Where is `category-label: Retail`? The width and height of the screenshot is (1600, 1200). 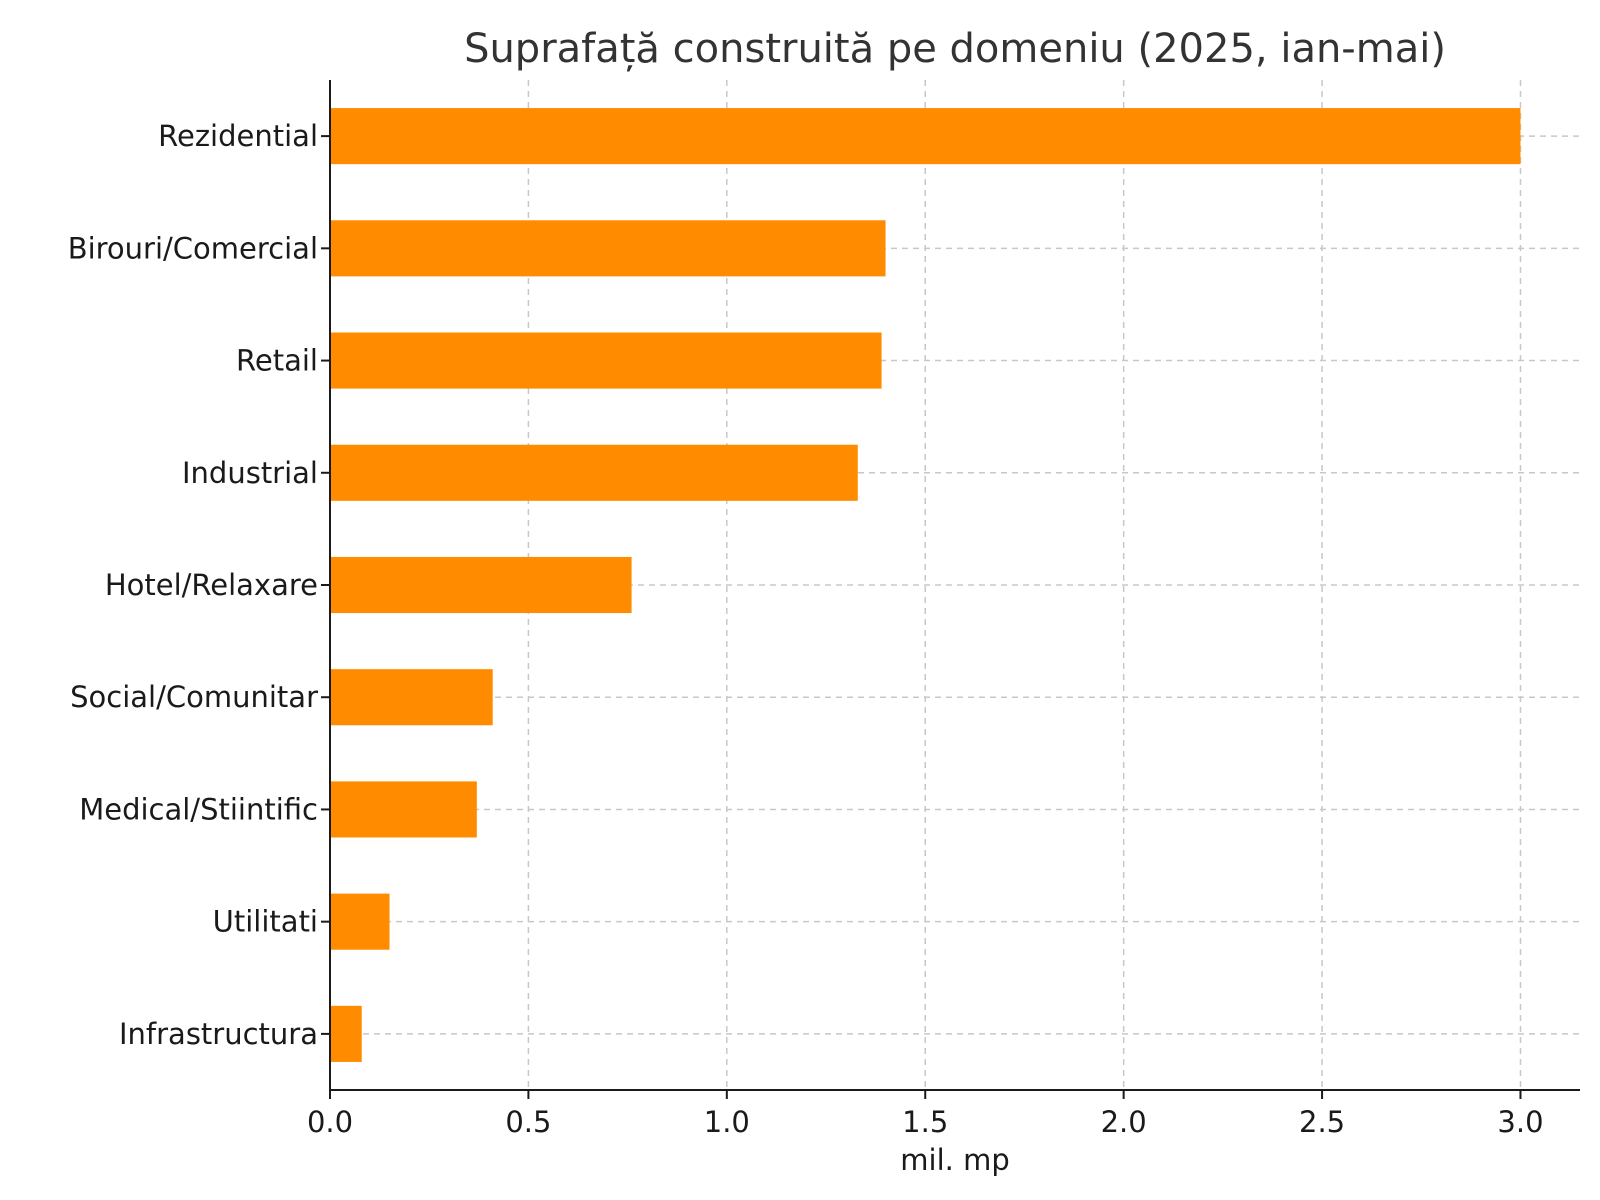
category-label: Retail is located at coordinates (277, 361).